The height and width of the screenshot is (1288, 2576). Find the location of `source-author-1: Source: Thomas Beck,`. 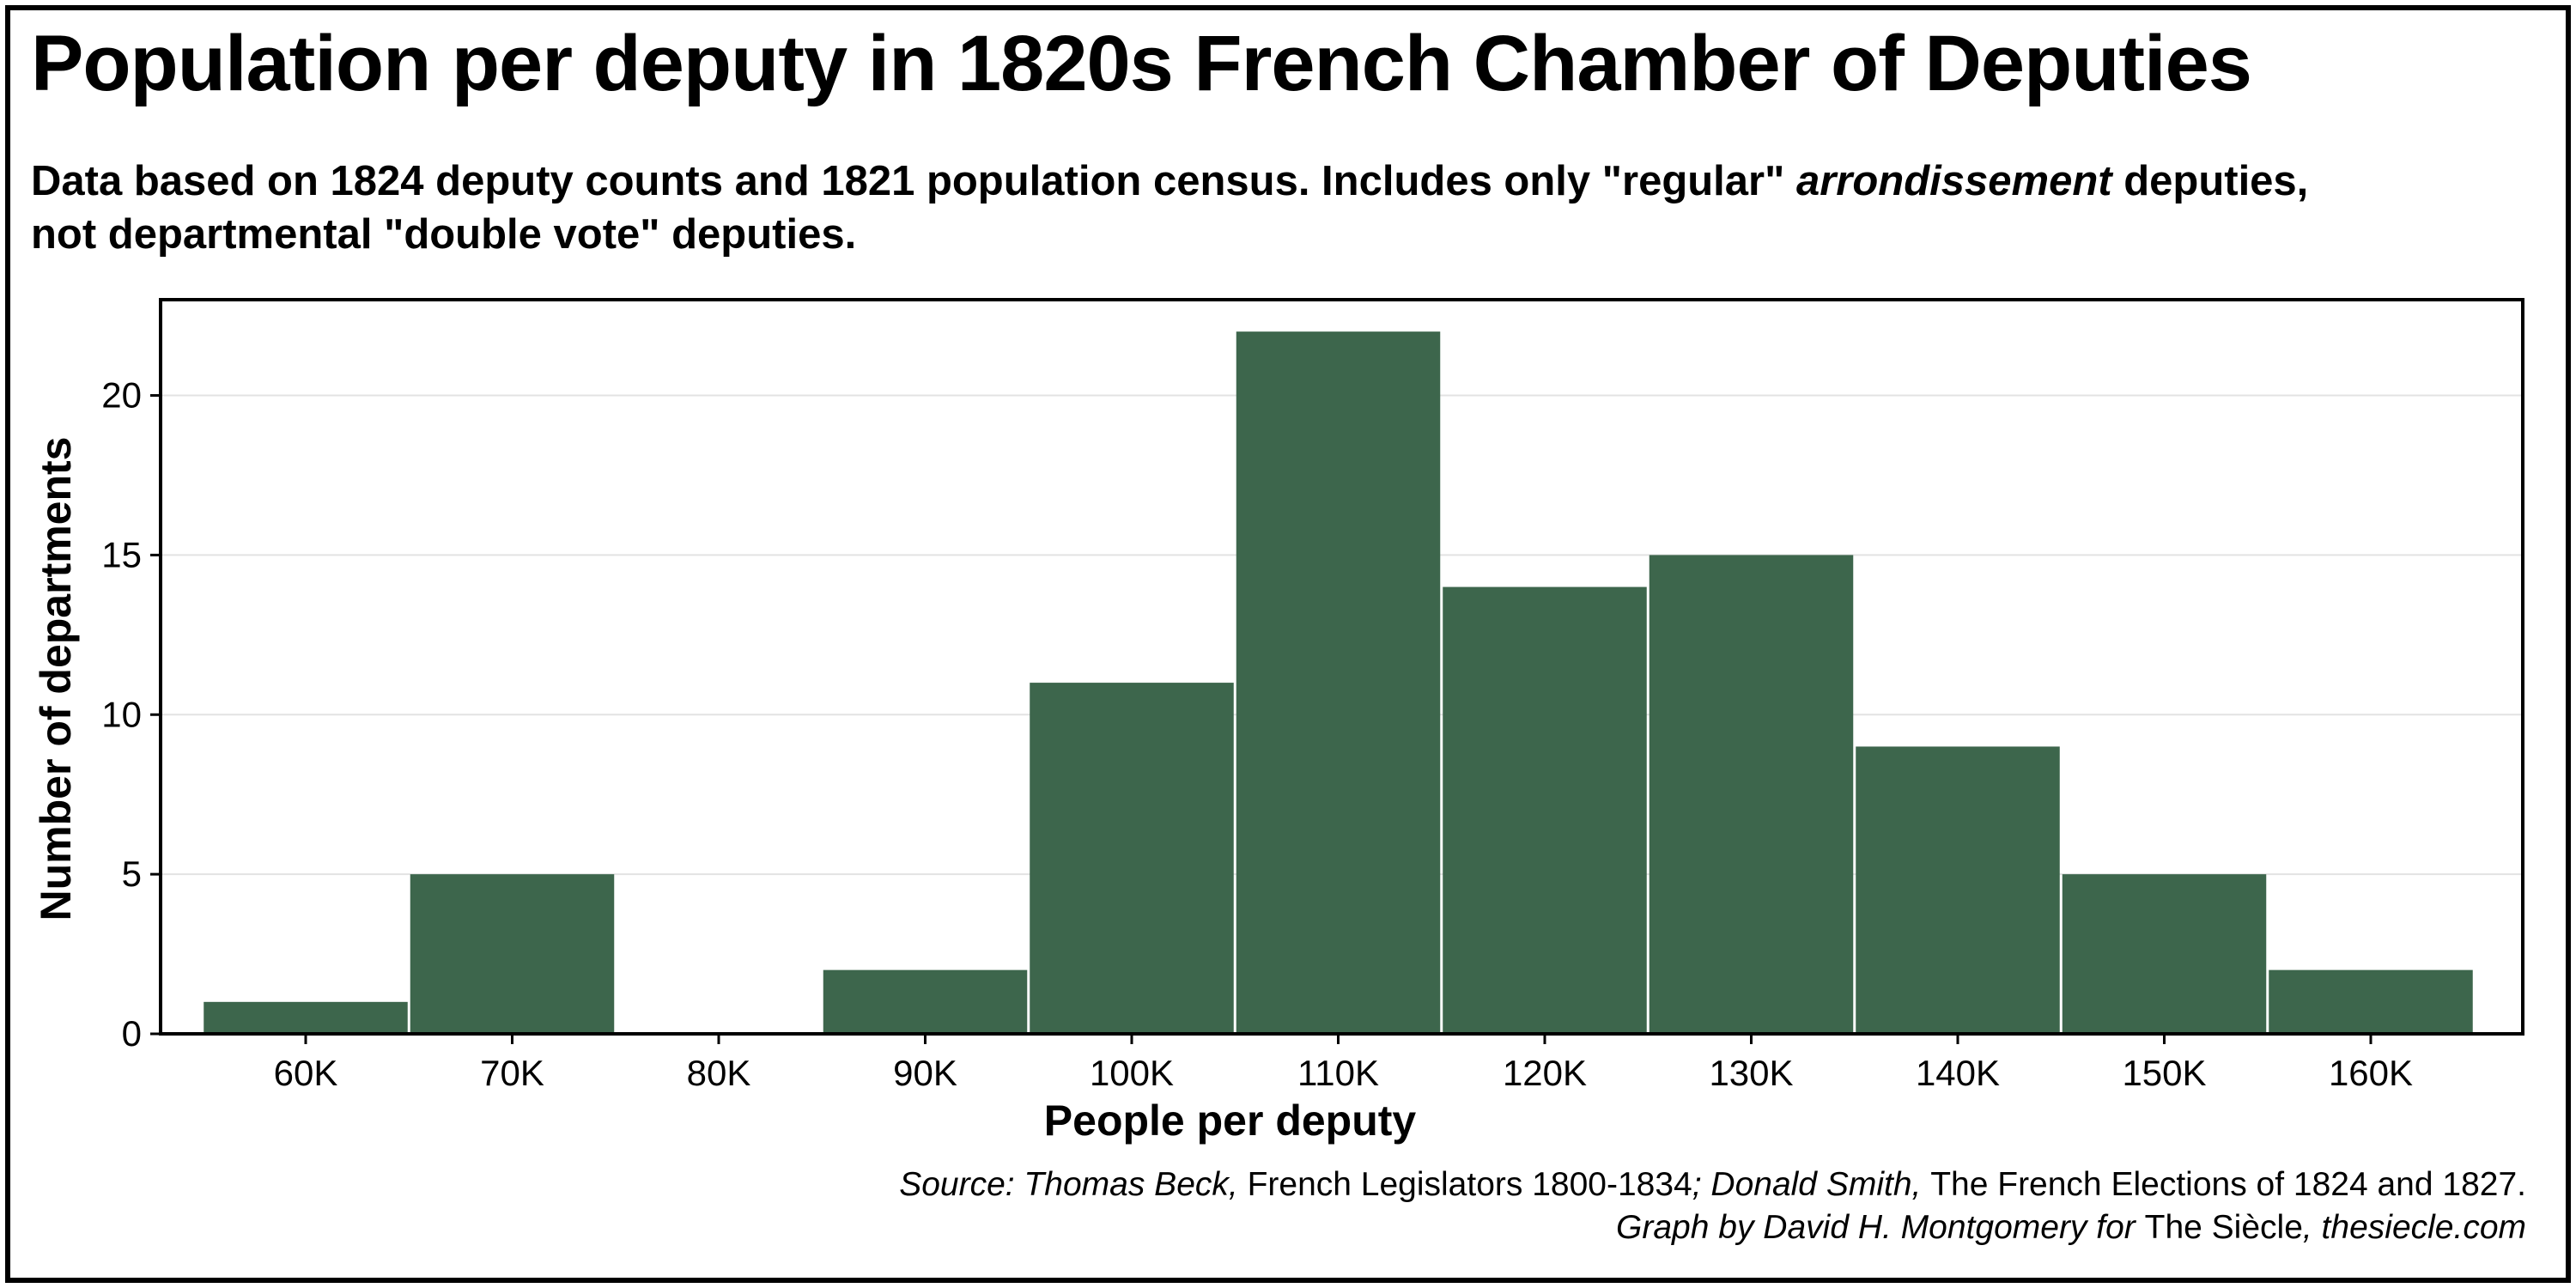

source-author-1: Source: Thomas Beck, is located at coordinates (1074, 1184).